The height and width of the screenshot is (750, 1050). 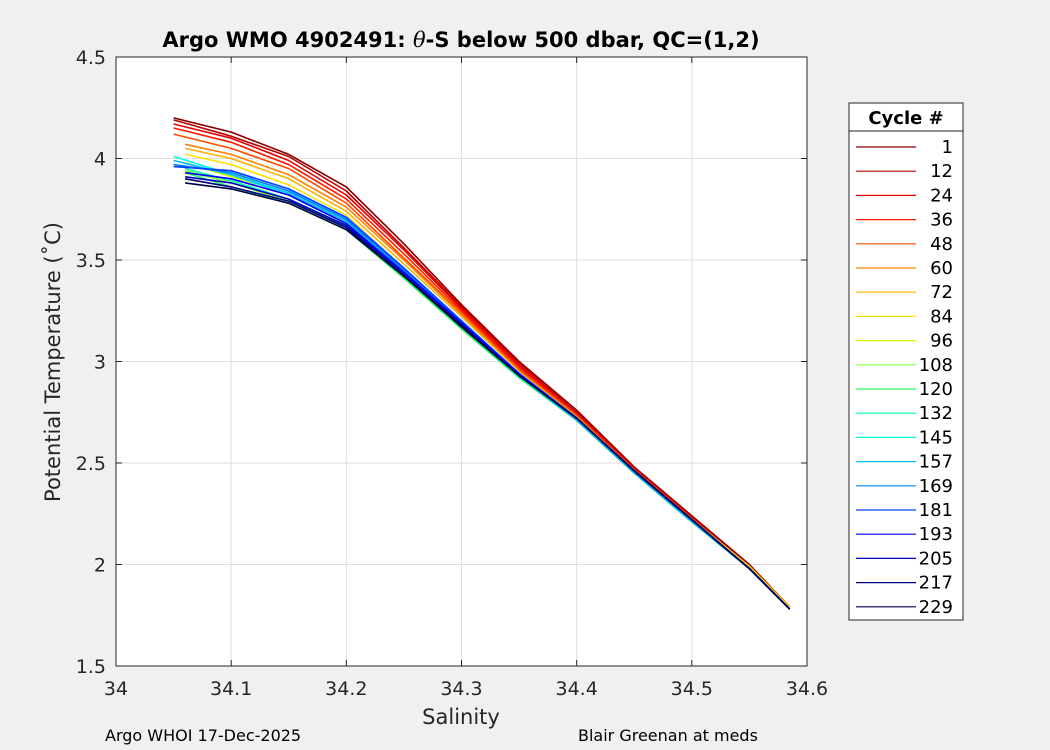 I want to click on legend-label: 145, so click(x=936, y=437).